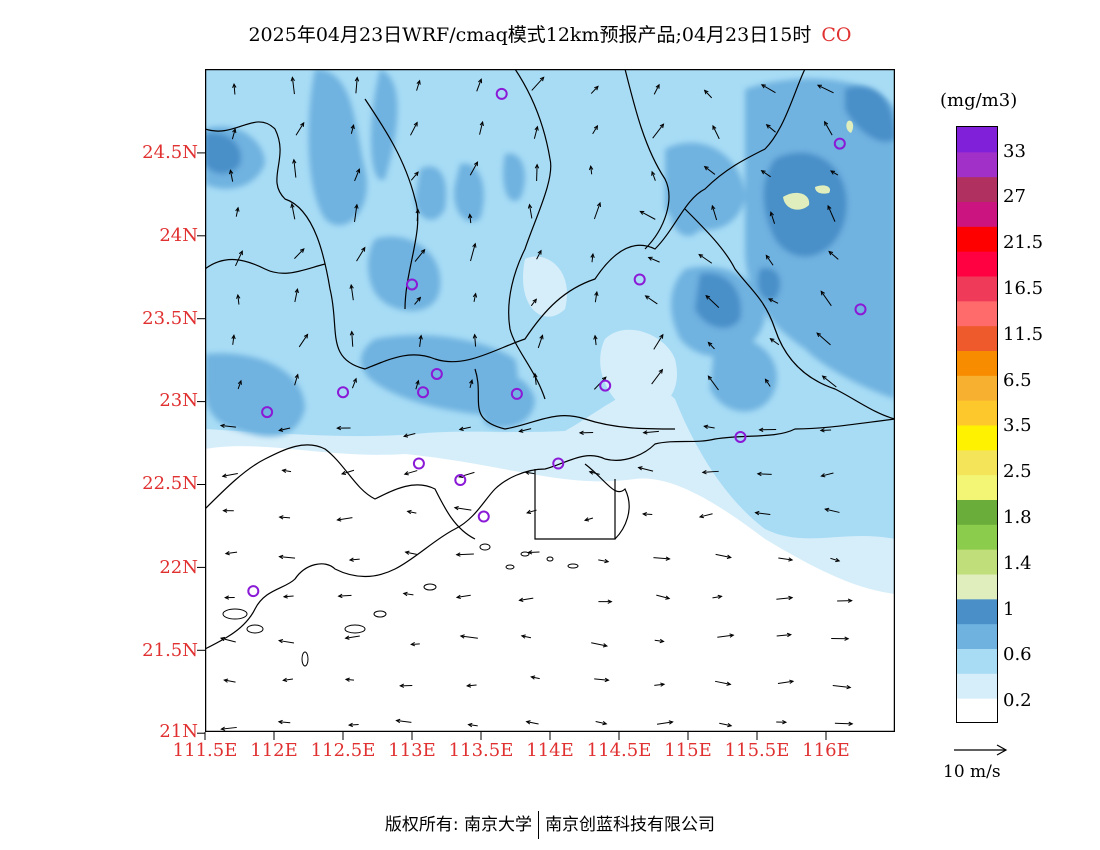  Describe the element at coordinates (178, 235) in the screenshot. I see `y-label-24: 24N` at that location.